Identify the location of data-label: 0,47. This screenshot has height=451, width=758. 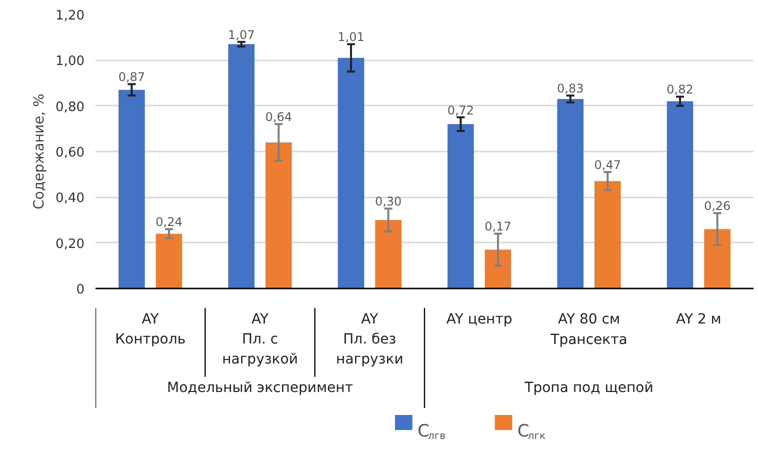
(608, 165).